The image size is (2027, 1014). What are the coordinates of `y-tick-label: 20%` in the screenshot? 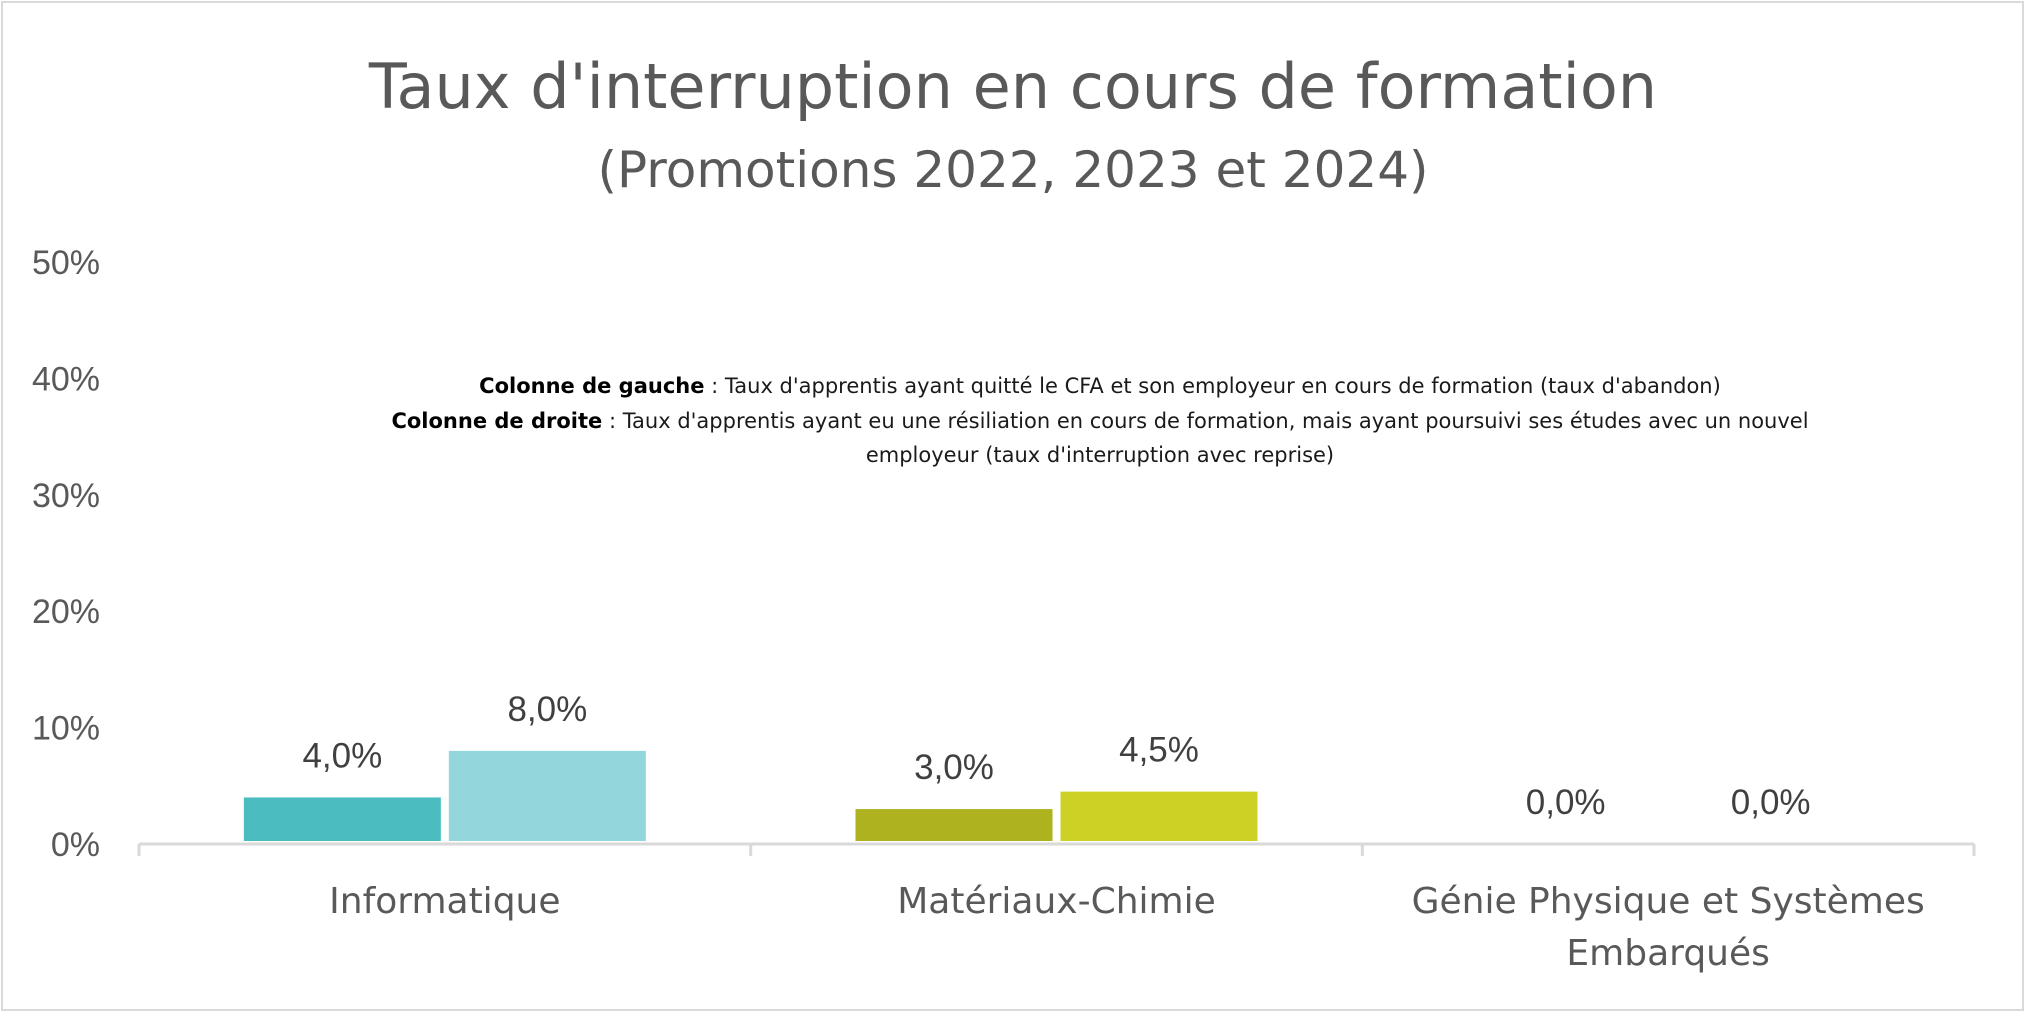 It's located at (66, 612).